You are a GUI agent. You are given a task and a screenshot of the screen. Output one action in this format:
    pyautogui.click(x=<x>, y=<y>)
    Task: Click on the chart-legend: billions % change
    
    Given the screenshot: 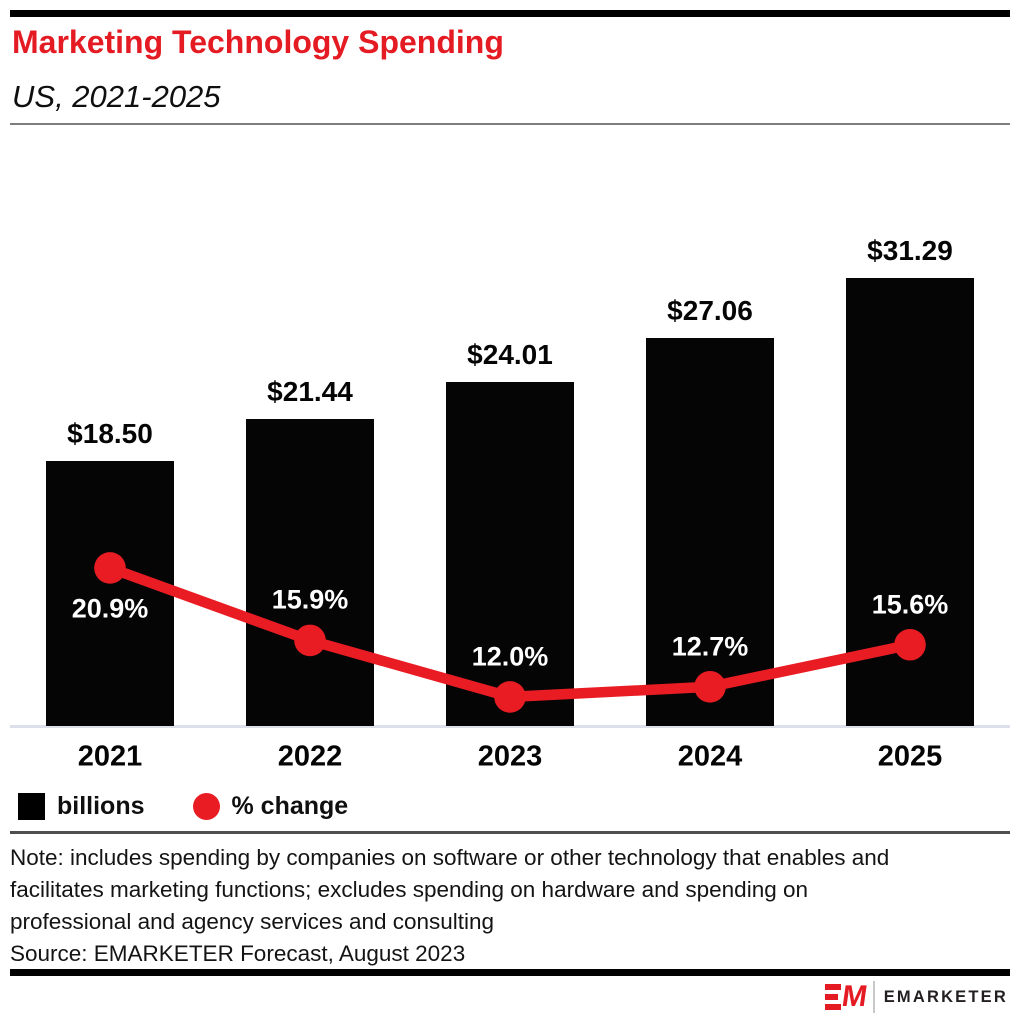 What is the action you would take?
    pyautogui.click(x=183, y=806)
    